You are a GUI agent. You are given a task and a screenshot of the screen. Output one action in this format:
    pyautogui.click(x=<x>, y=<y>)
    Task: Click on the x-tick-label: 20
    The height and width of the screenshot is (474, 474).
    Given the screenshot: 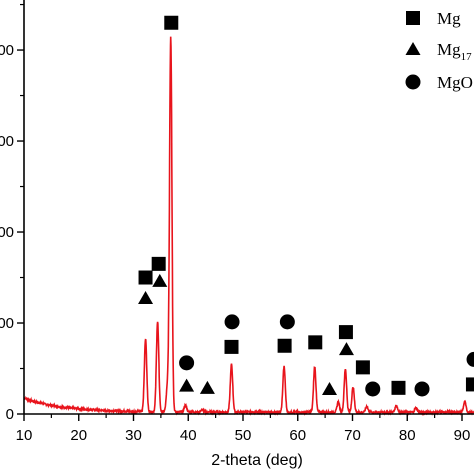 What is the action you would take?
    pyautogui.click(x=78, y=435)
    